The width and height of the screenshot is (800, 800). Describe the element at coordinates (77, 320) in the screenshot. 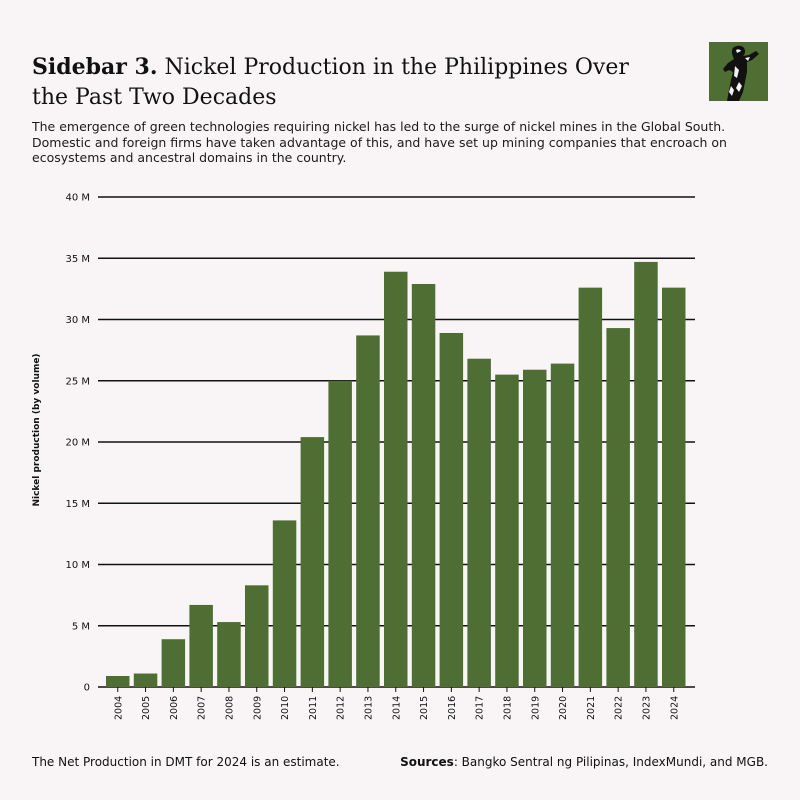

I see `y-tick-label: 30 M` at that location.